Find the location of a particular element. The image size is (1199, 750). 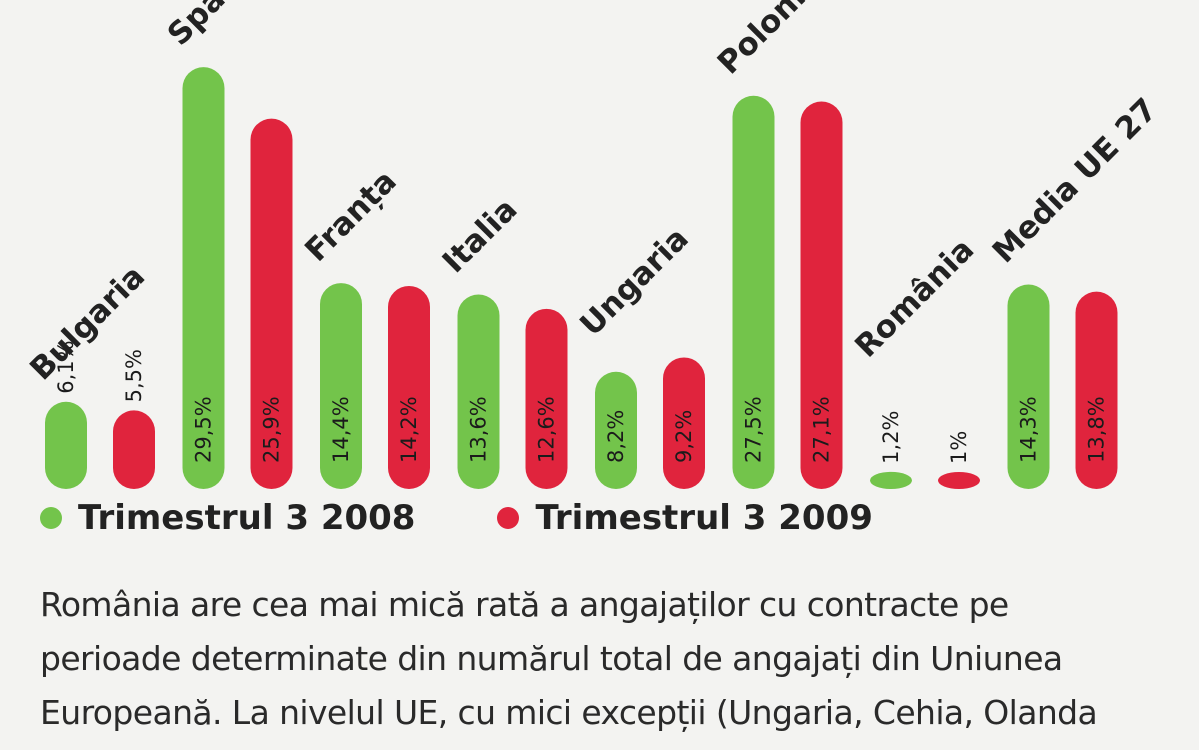

value-label-5-0: 27,5% is located at coordinates (754, 429).